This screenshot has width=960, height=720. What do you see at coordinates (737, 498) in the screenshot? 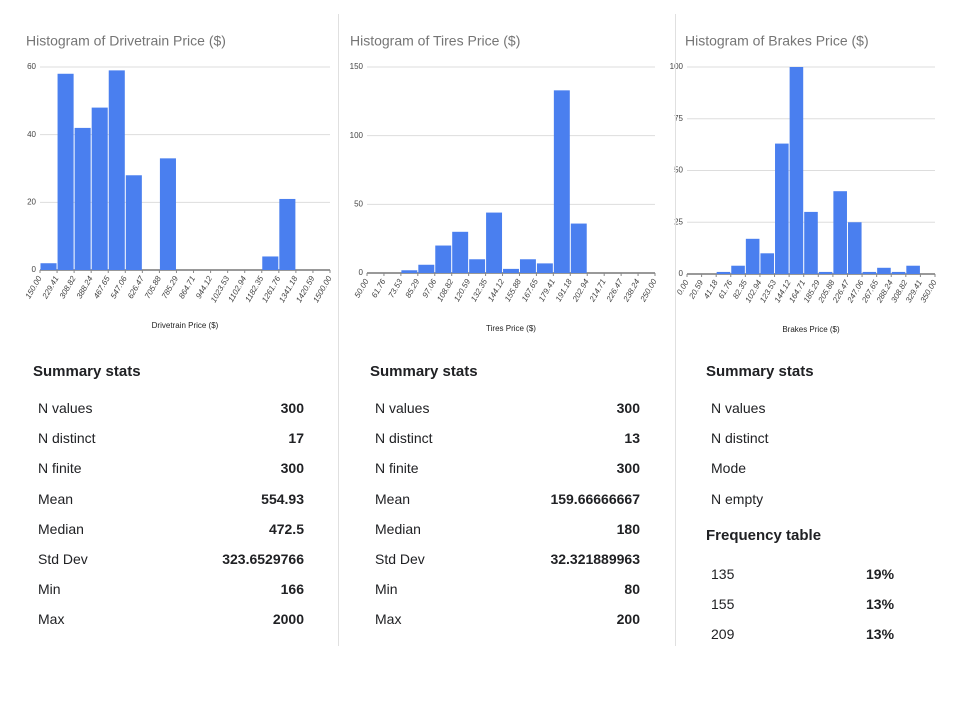
I see `stat-label: N empty` at bounding box center [737, 498].